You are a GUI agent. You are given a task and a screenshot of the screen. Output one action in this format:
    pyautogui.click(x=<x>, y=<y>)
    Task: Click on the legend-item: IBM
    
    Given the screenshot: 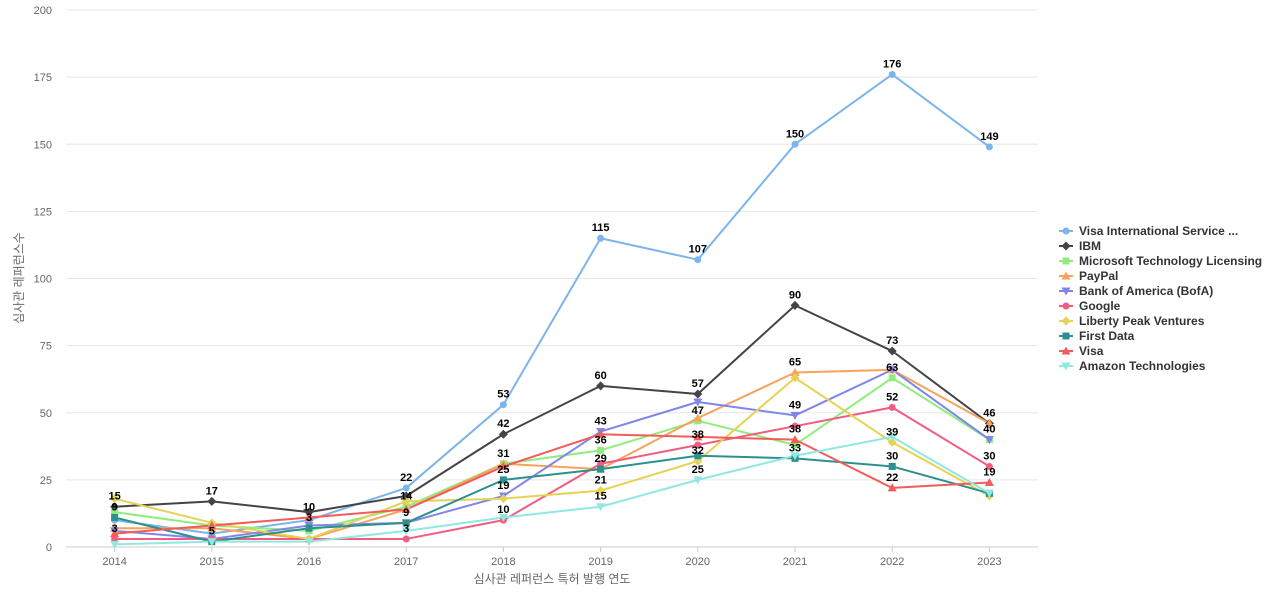 What is the action you would take?
    pyautogui.click(x=1080, y=246)
    